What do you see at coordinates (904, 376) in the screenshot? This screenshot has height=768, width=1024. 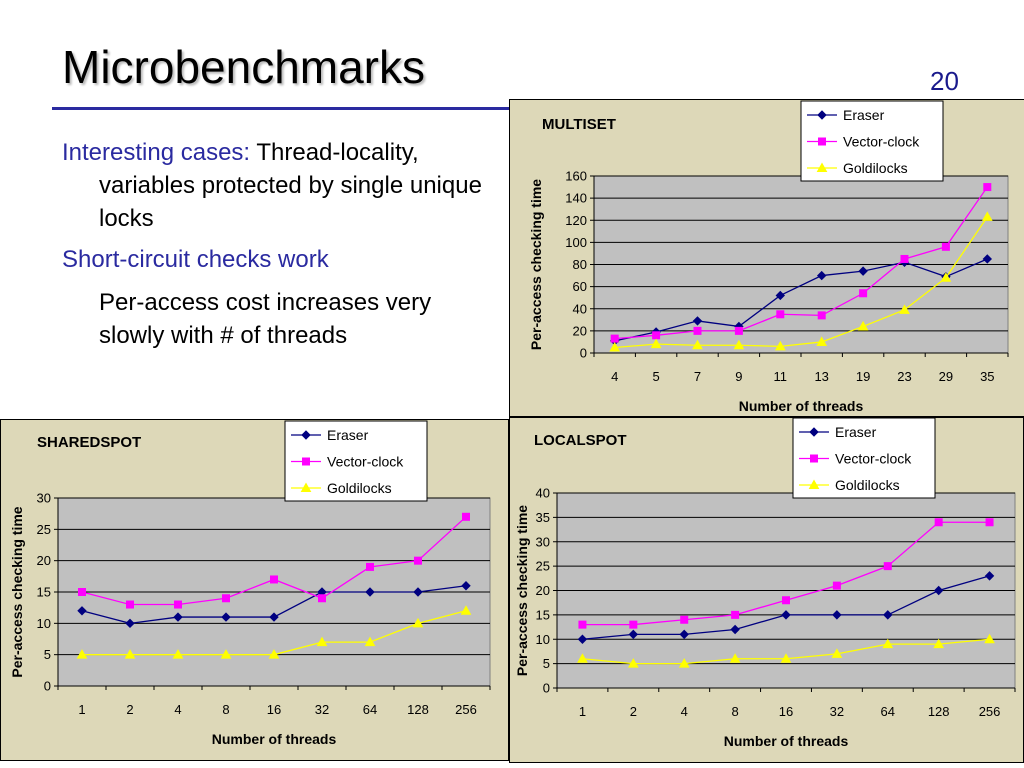 I see `x-tick-label: 23` at bounding box center [904, 376].